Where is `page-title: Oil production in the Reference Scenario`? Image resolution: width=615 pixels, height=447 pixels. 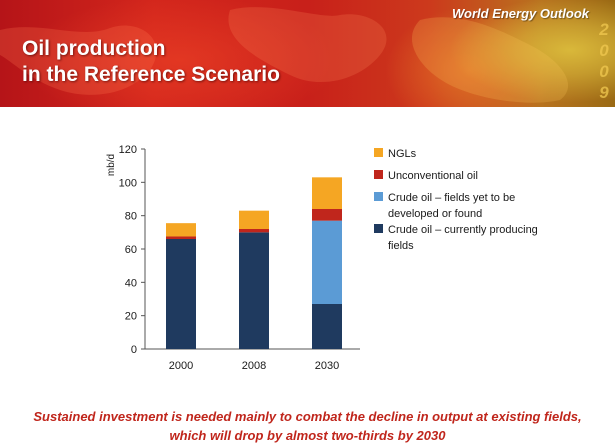
page-title: Oil production in the Reference Scenario is located at coordinates (151, 62).